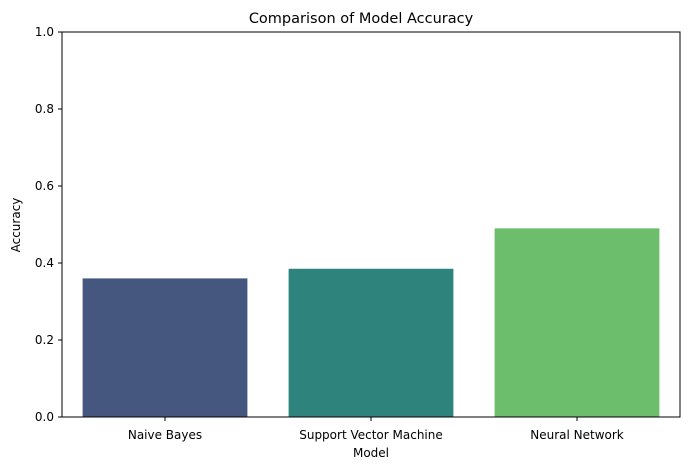  Describe the element at coordinates (44, 186) in the screenshot. I see `y-tick-label: 0.6` at that location.